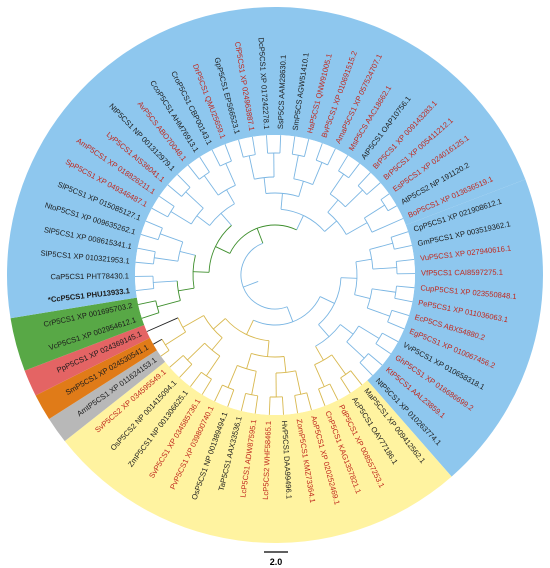  I want to click on leaf-label: VfP5CS1 CAI8597275.1, so click(462, 273).